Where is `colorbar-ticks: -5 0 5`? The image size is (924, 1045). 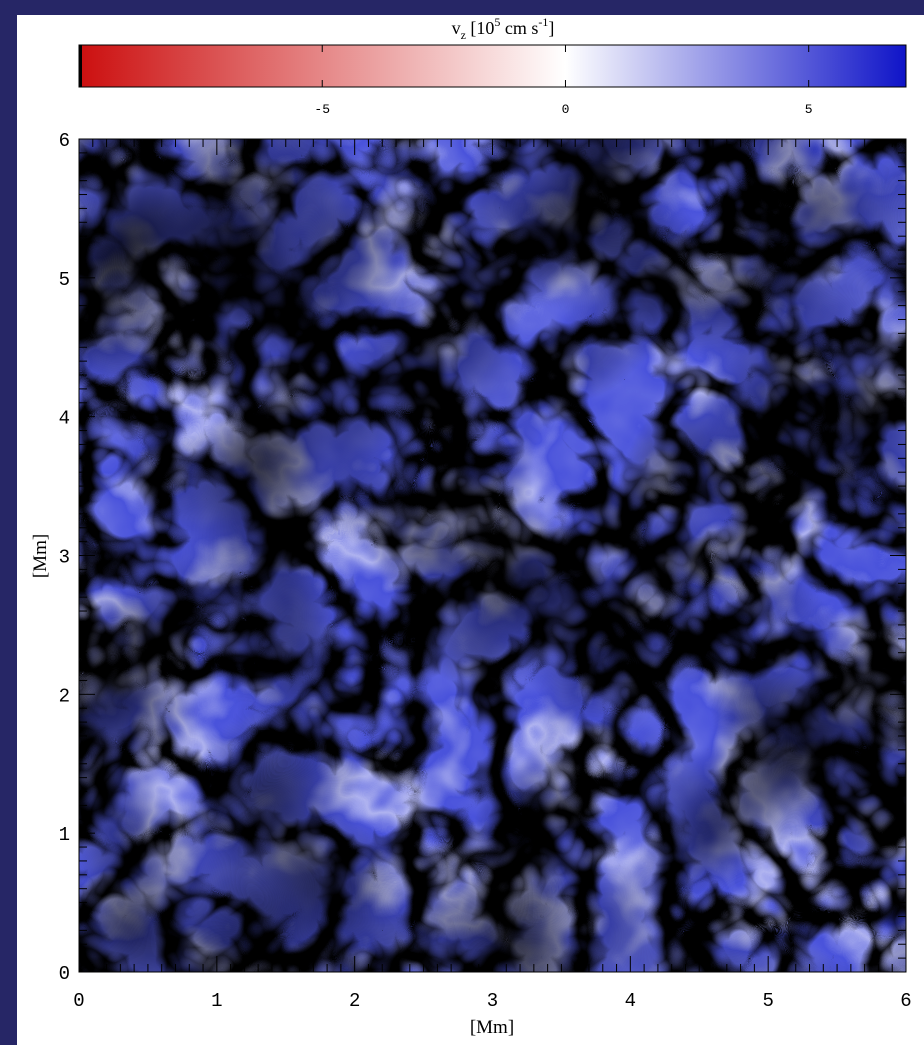
colorbar-ticks: -5 0 5 is located at coordinates (563, 81).